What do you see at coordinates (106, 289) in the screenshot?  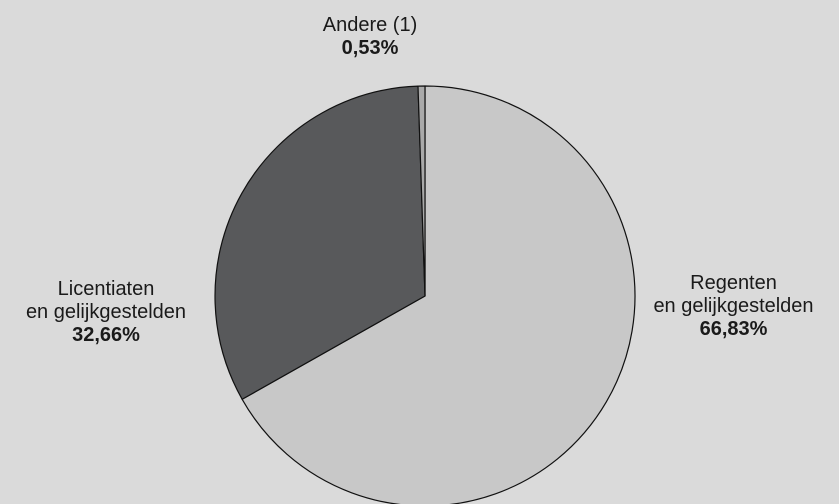 I see `label-licentiaten-line1: Licentiaten` at bounding box center [106, 289].